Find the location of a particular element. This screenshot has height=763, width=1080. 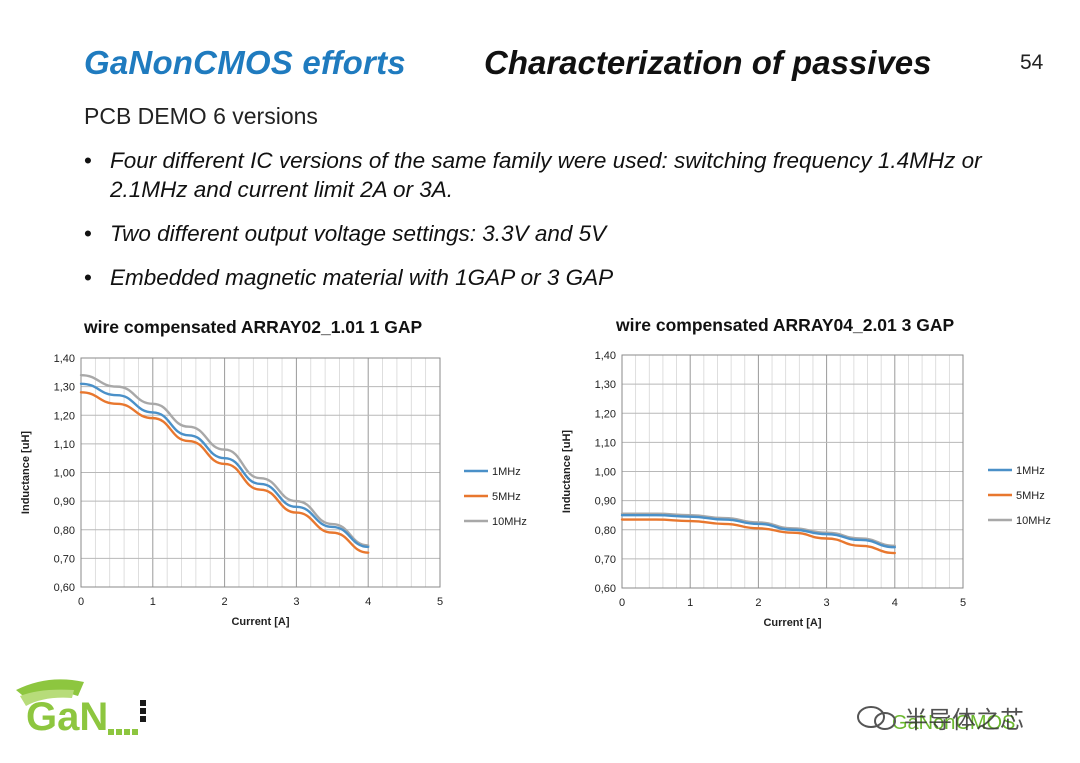

slide-title: Characterization of passives is located at coordinates (708, 62).